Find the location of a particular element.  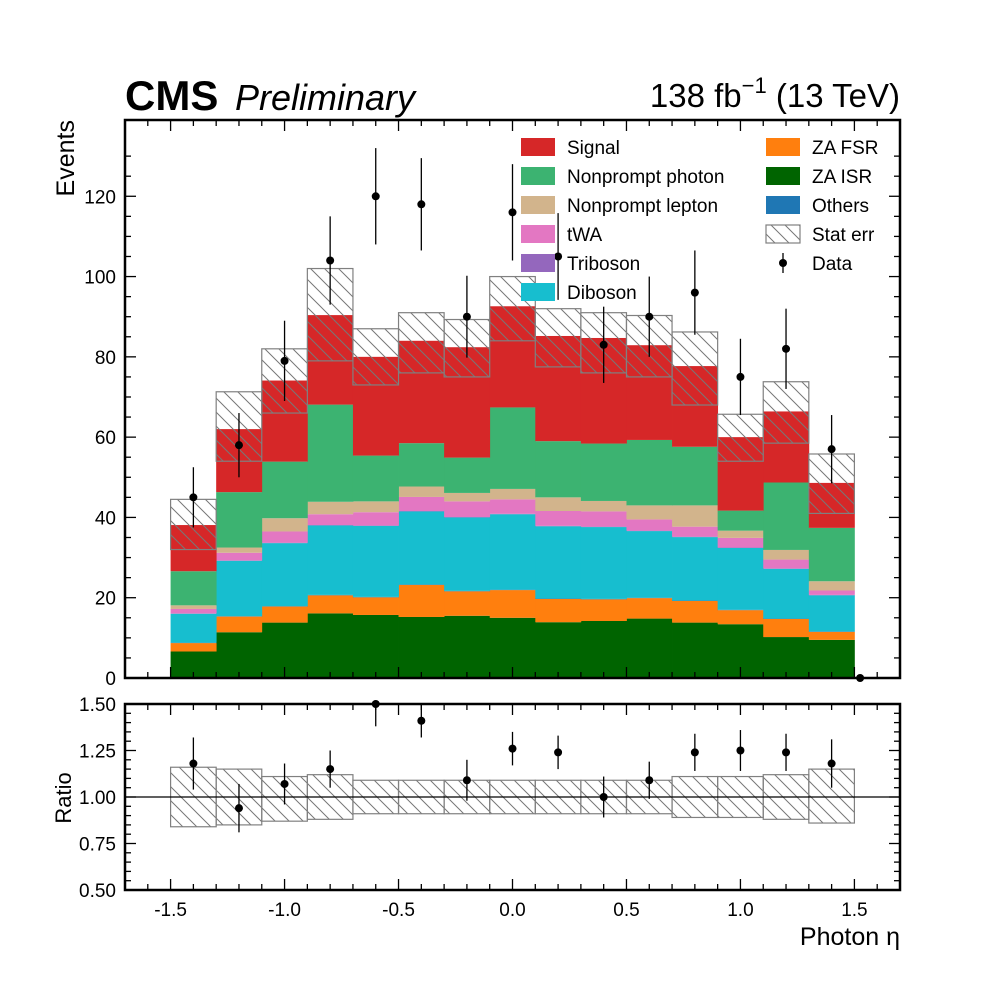

y-tick-label: 80 is located at coordinates (105, 358).